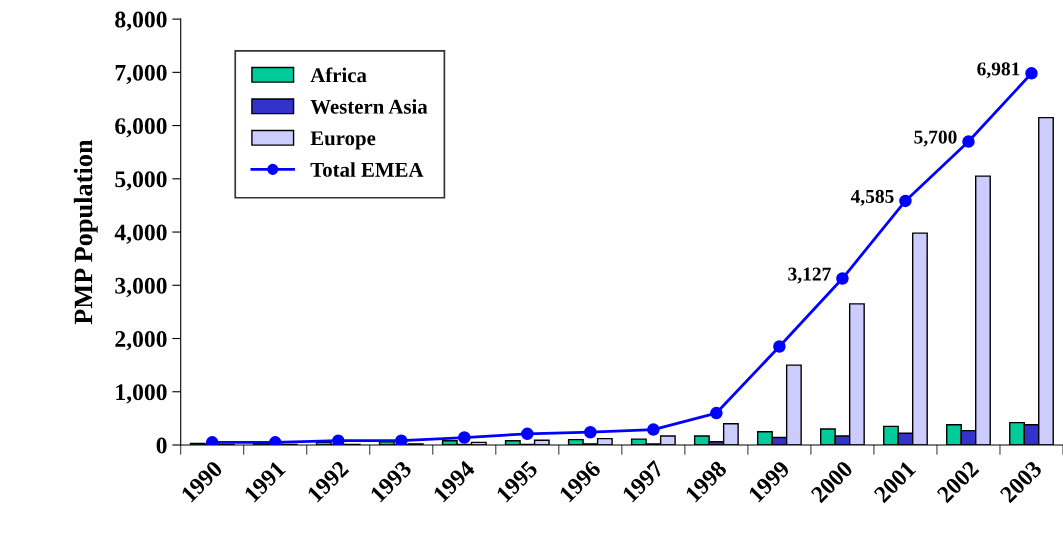  Describe the element at coordinates (141, 394) in the screenshot. I see `y-tick-label: 1,000` at that location.